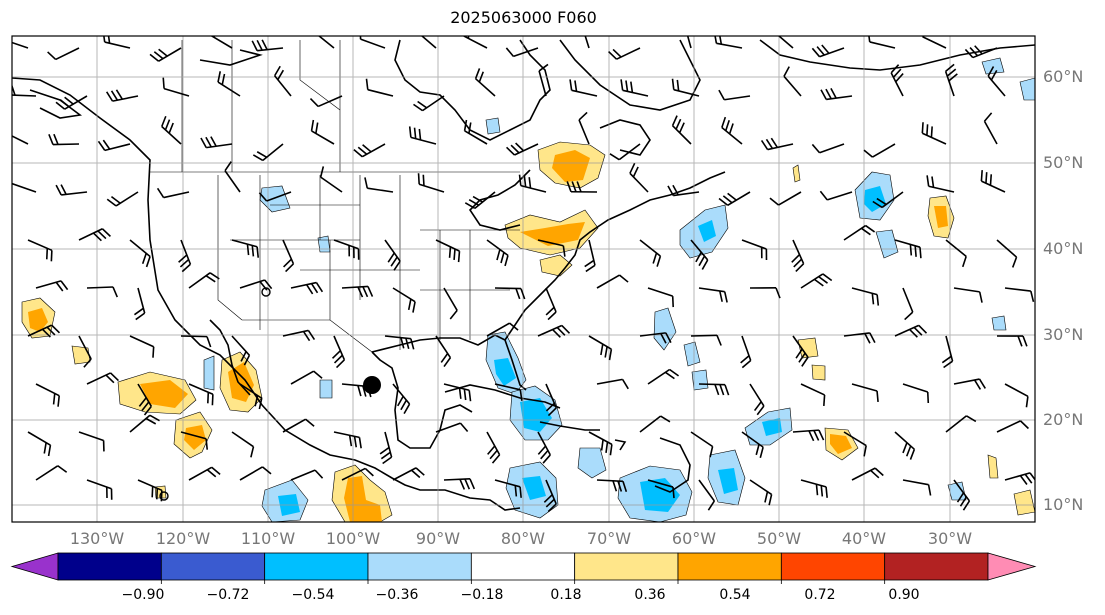  What do you see at coordinates (1063, 334) in the screenshot?
I see `lat-label-30n: 30°N` at bounding box center [1063, 334].